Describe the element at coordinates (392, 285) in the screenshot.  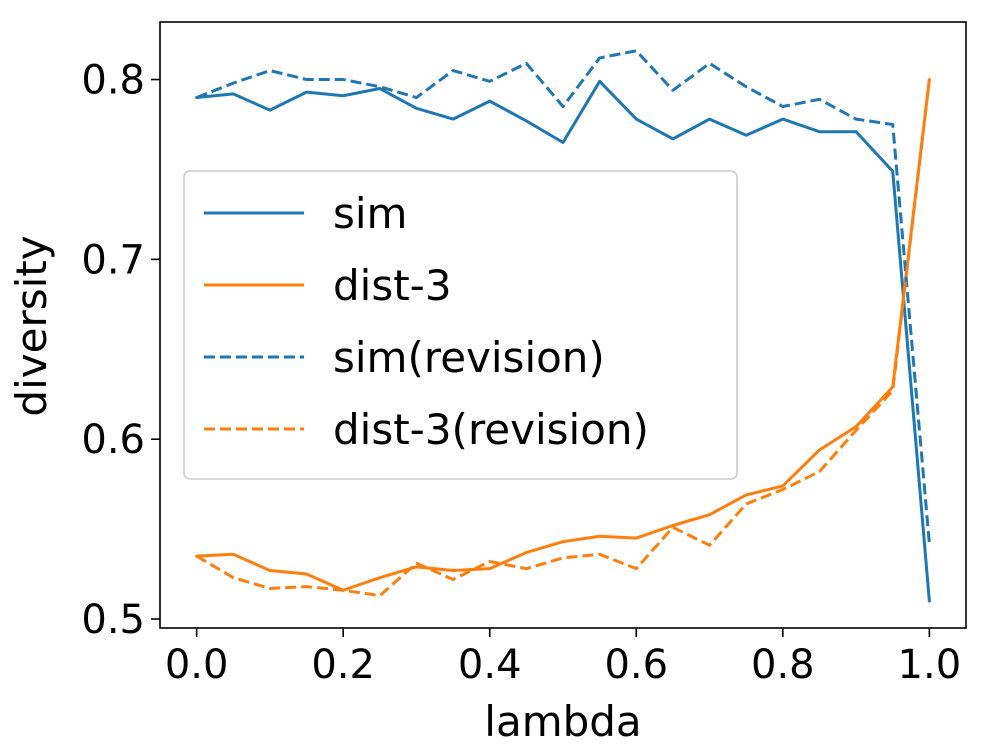
I see `legend-label: dist-3` at that location.